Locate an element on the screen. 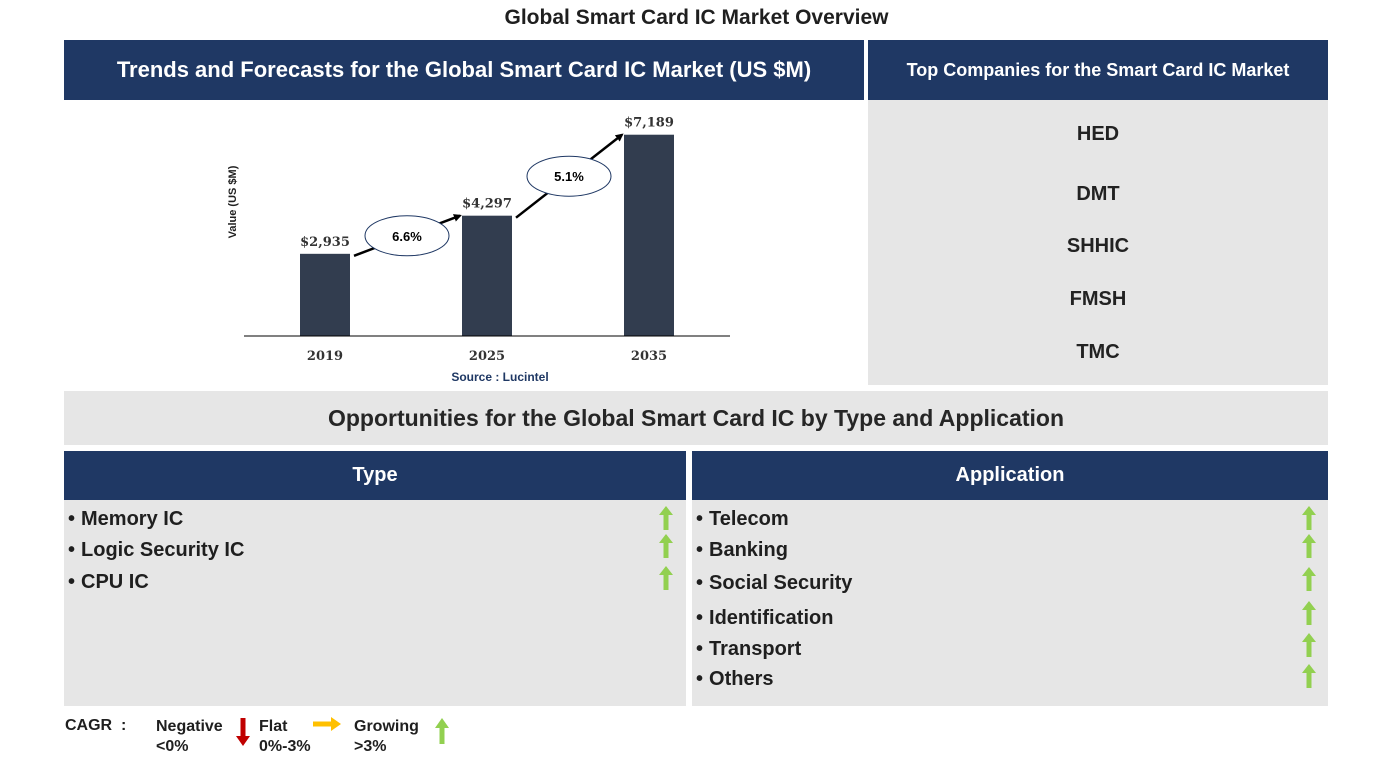 This screenshot has width=1393, height=768. company-item: HED is located at coordinates (1098, 134).